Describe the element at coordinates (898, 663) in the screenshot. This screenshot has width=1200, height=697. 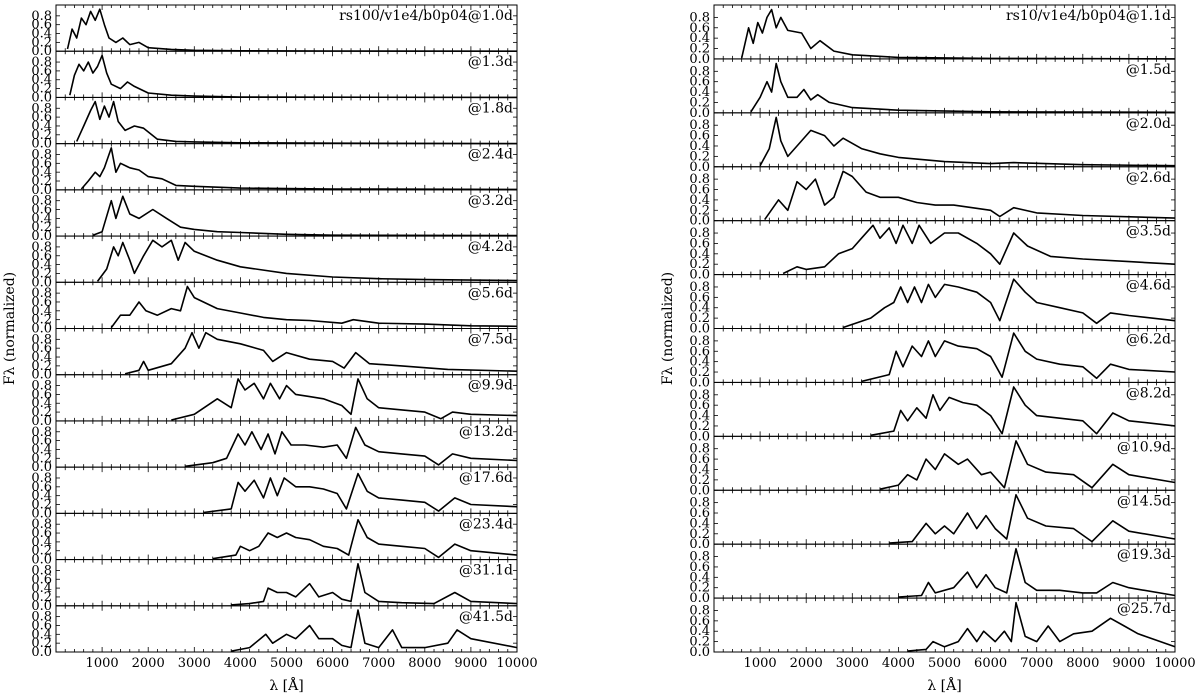
I see `x-tick-label: 4000` at that location.